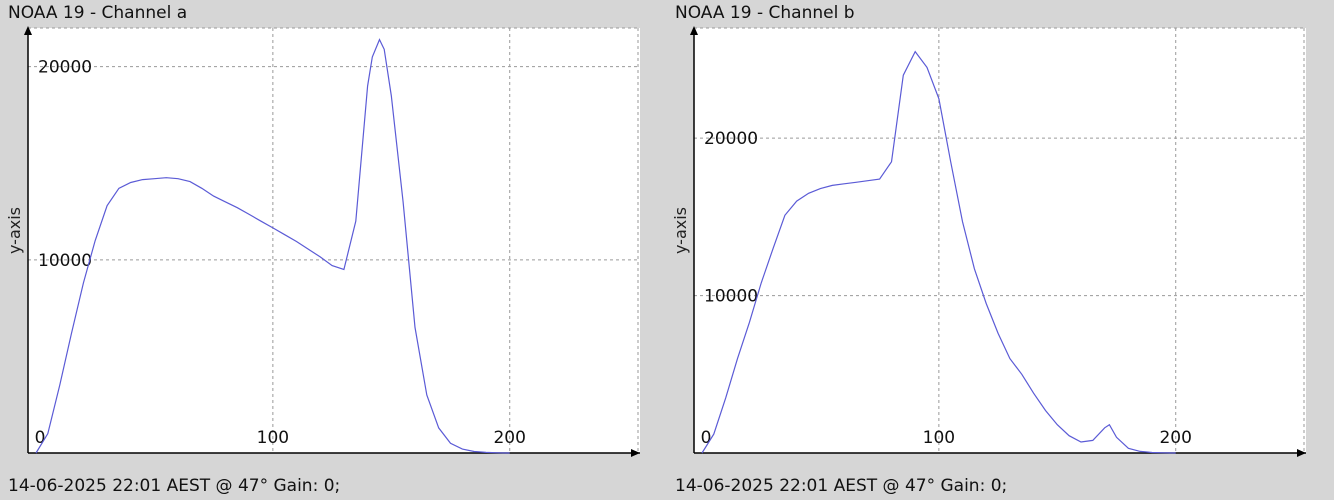 The width and height of the screenshot is (1334, 500). What do you see at coordinates (765, 13) in the screenshot?
I see `chart-title: NOAA 19 - Channel b` at bounding box center [765, 13].